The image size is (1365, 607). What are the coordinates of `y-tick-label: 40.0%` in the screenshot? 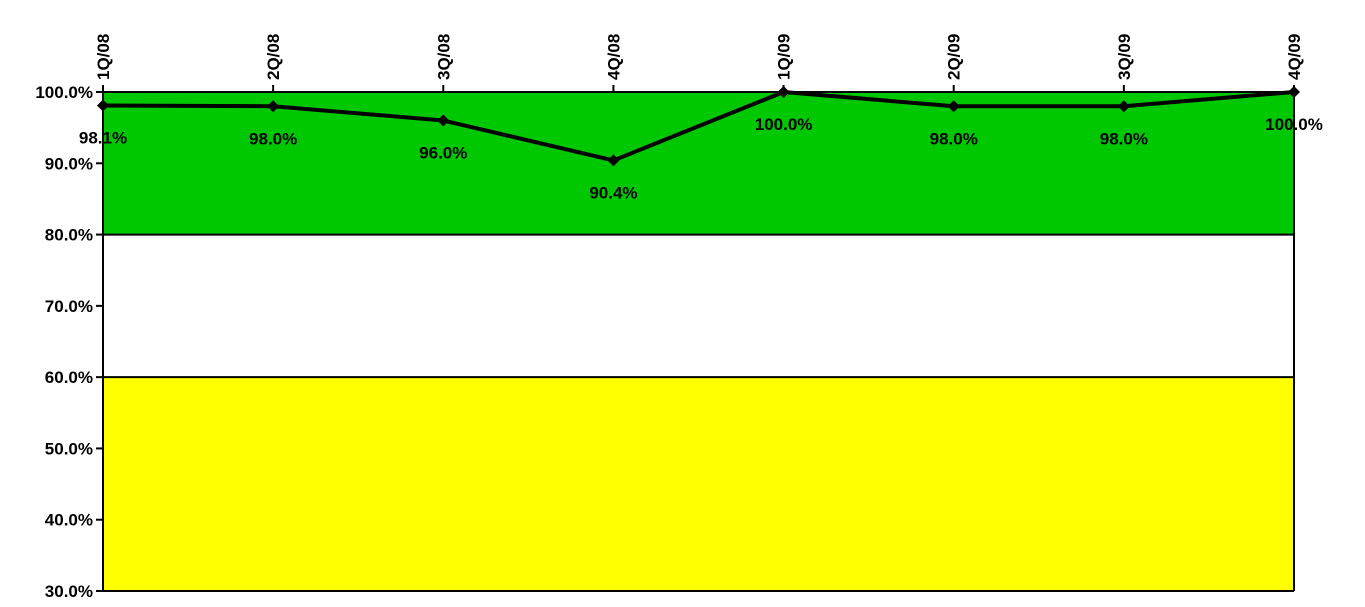 It's located at (69, 520).